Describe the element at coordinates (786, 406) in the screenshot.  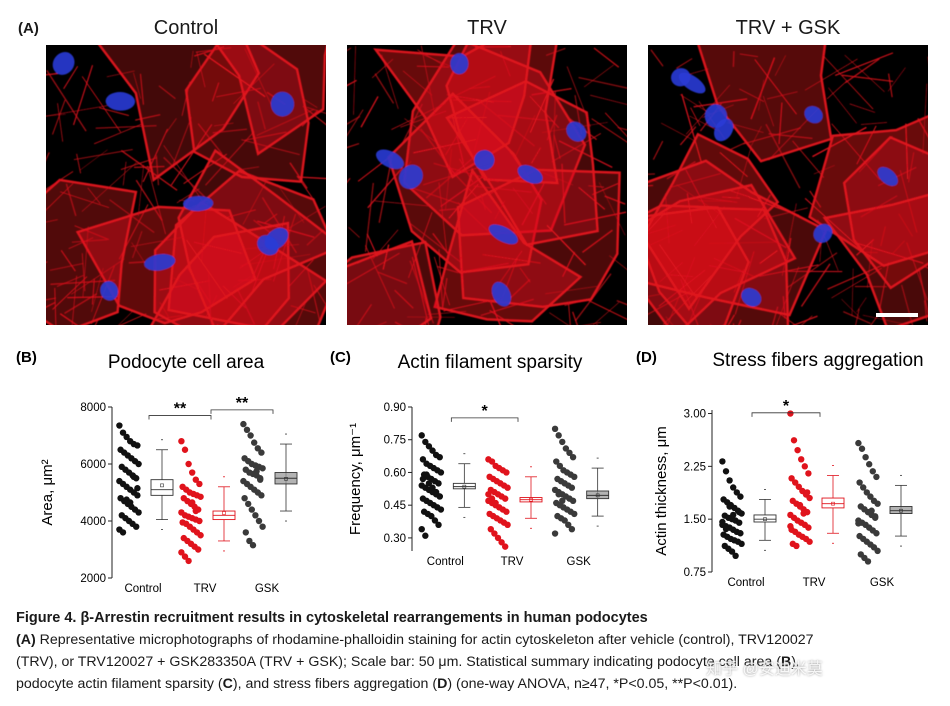
I see `significance-label: *` at that location.